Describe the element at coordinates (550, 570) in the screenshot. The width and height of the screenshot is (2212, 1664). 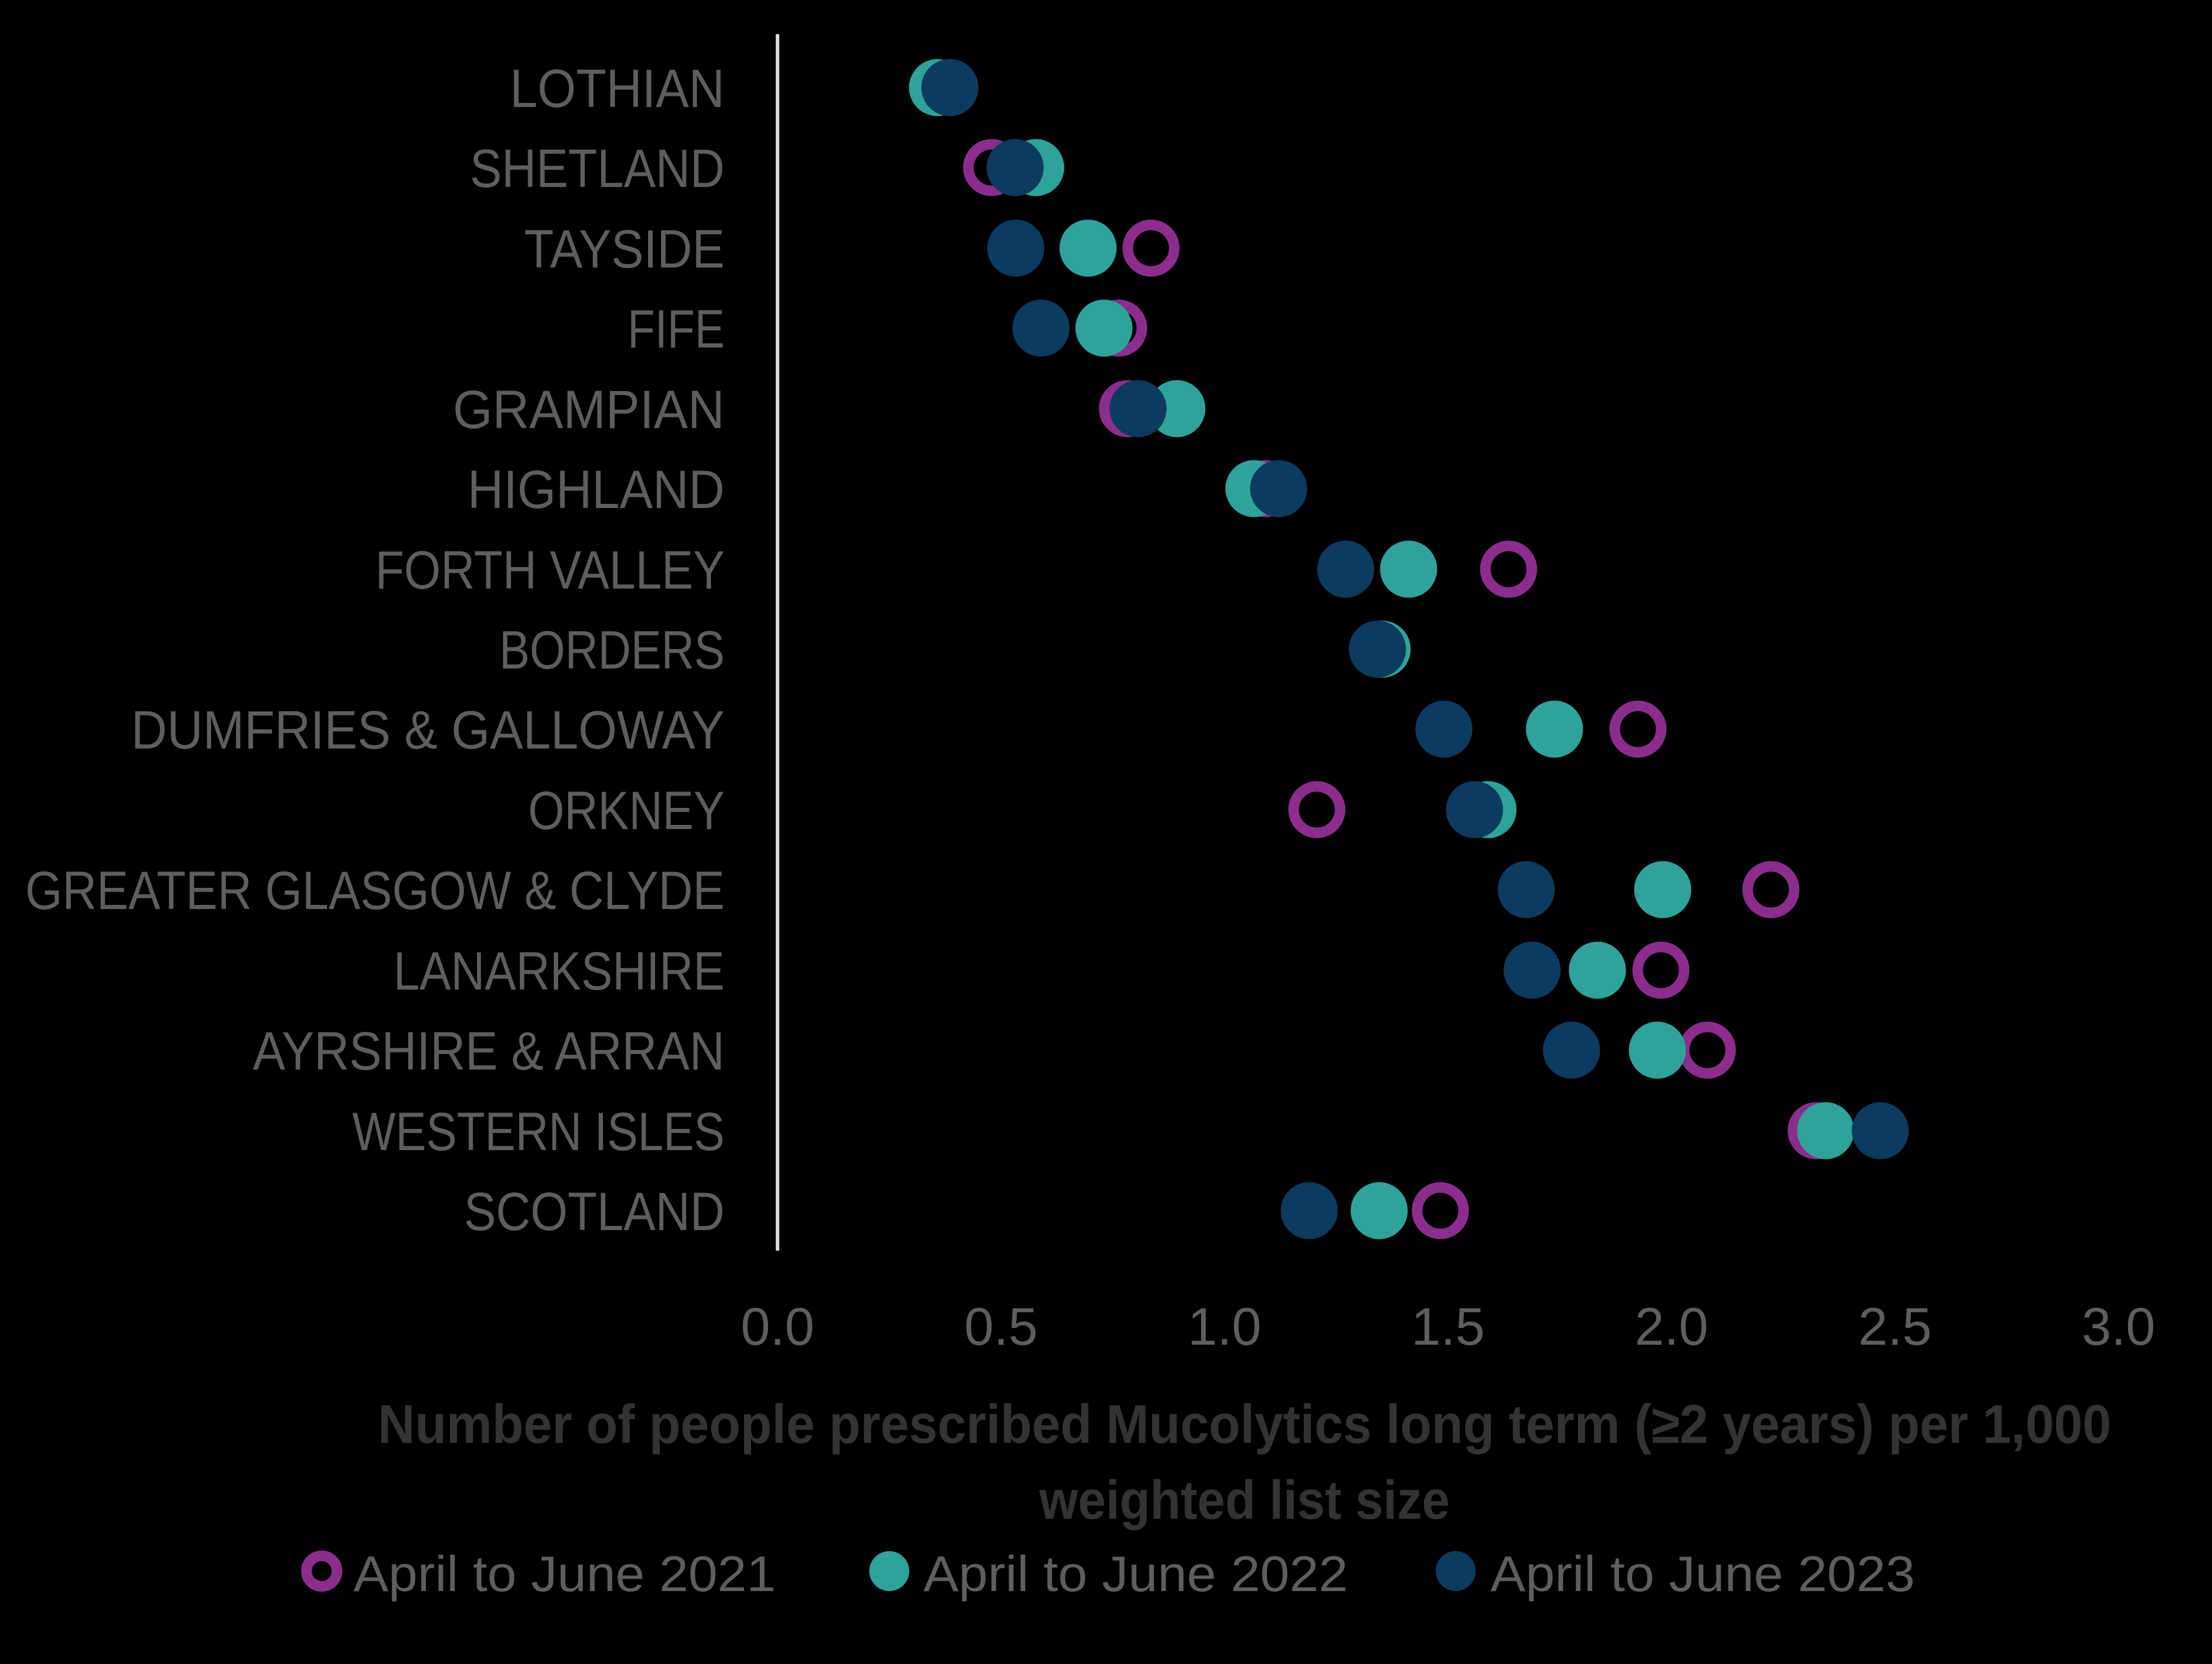
I see `svg-text: FORTH VALLEY` at that location.